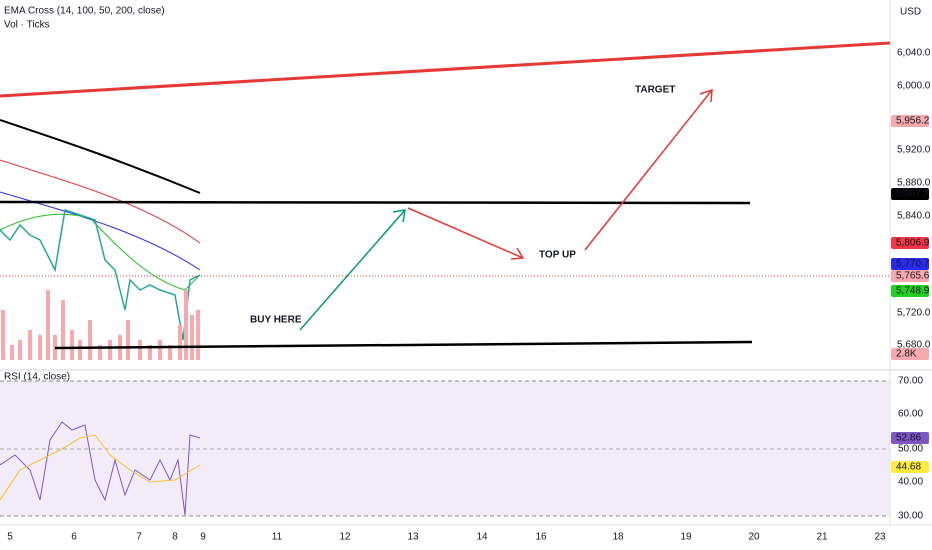 The width and height of the screenshot is (932, 550). What do you see at coordinates (910, 12) in the screenshot?
I see `currency: USD` at bounding box center [910, 12].